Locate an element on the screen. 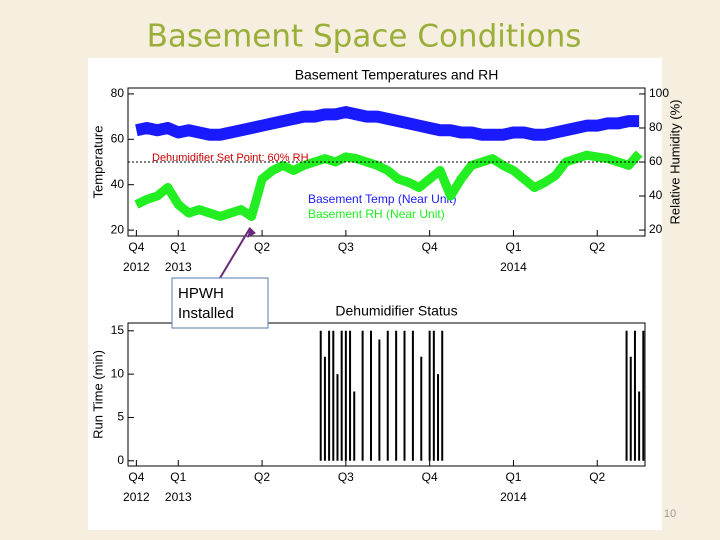 This screenshot has height=540, width=720. y-tick-label: 80 is located at coordinates (118, 93).